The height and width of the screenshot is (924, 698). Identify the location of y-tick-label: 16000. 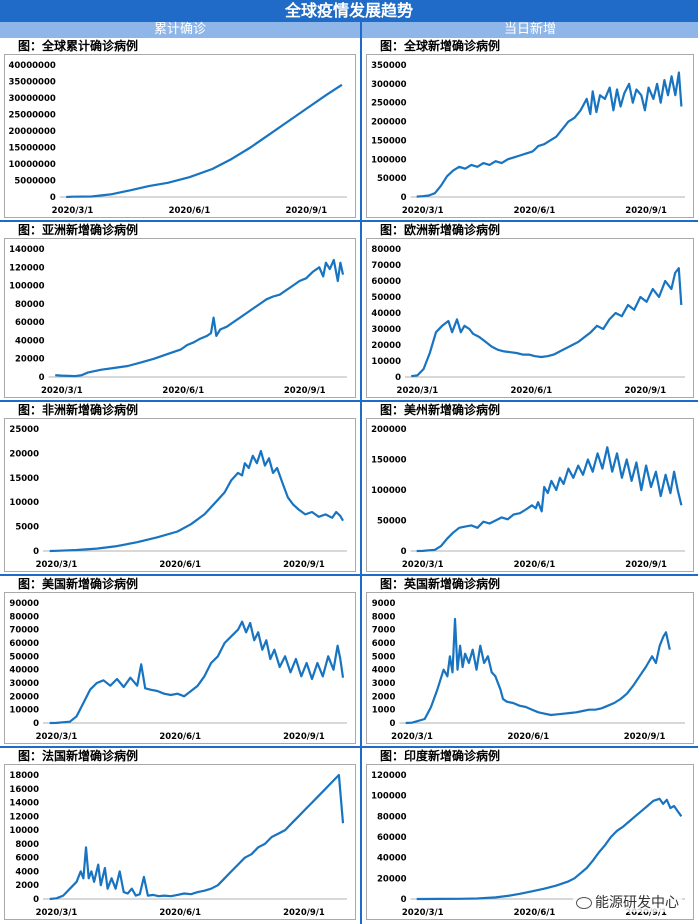
(24, 790).